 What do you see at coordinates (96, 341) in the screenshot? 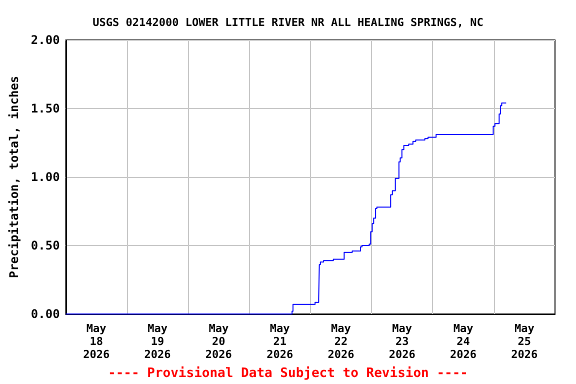
I see `x-tick-label: May 18 2026` at bounding box center [96, 341].